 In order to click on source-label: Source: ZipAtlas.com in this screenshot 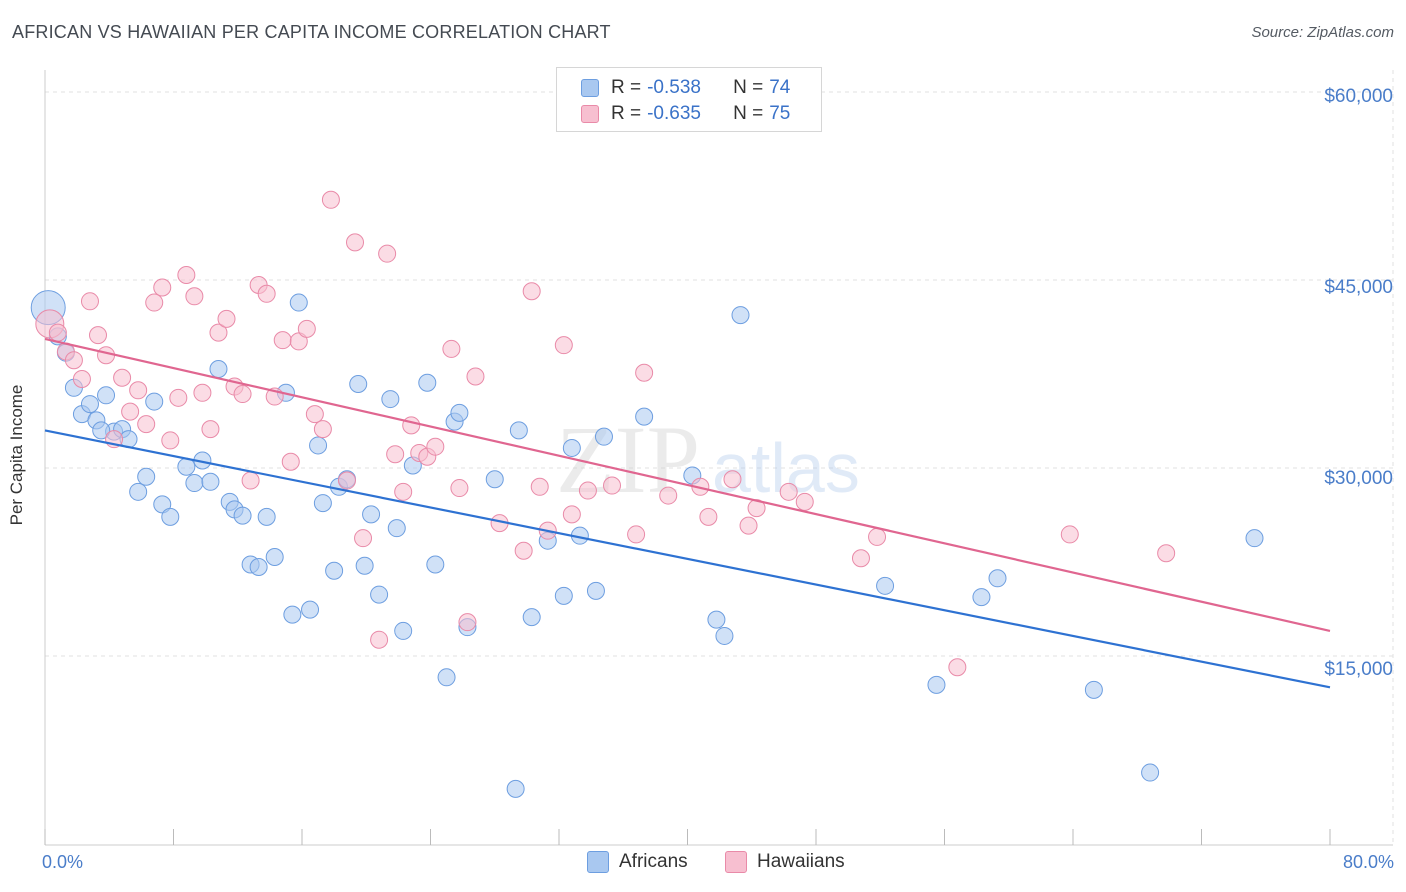, I will do `click(1322, 32)`.